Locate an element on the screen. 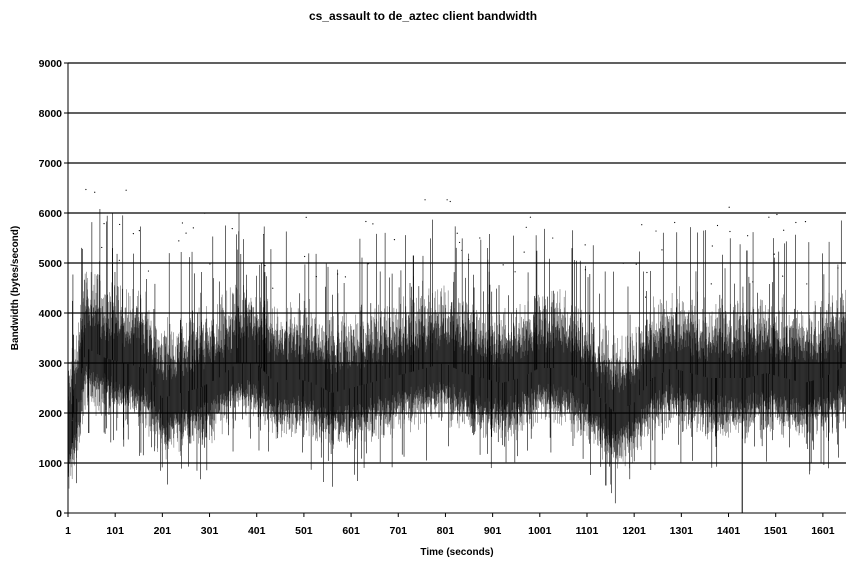 This screenshot has width=846, height=564. y-tick-label: 2000 is located at coordinates (51, 414).